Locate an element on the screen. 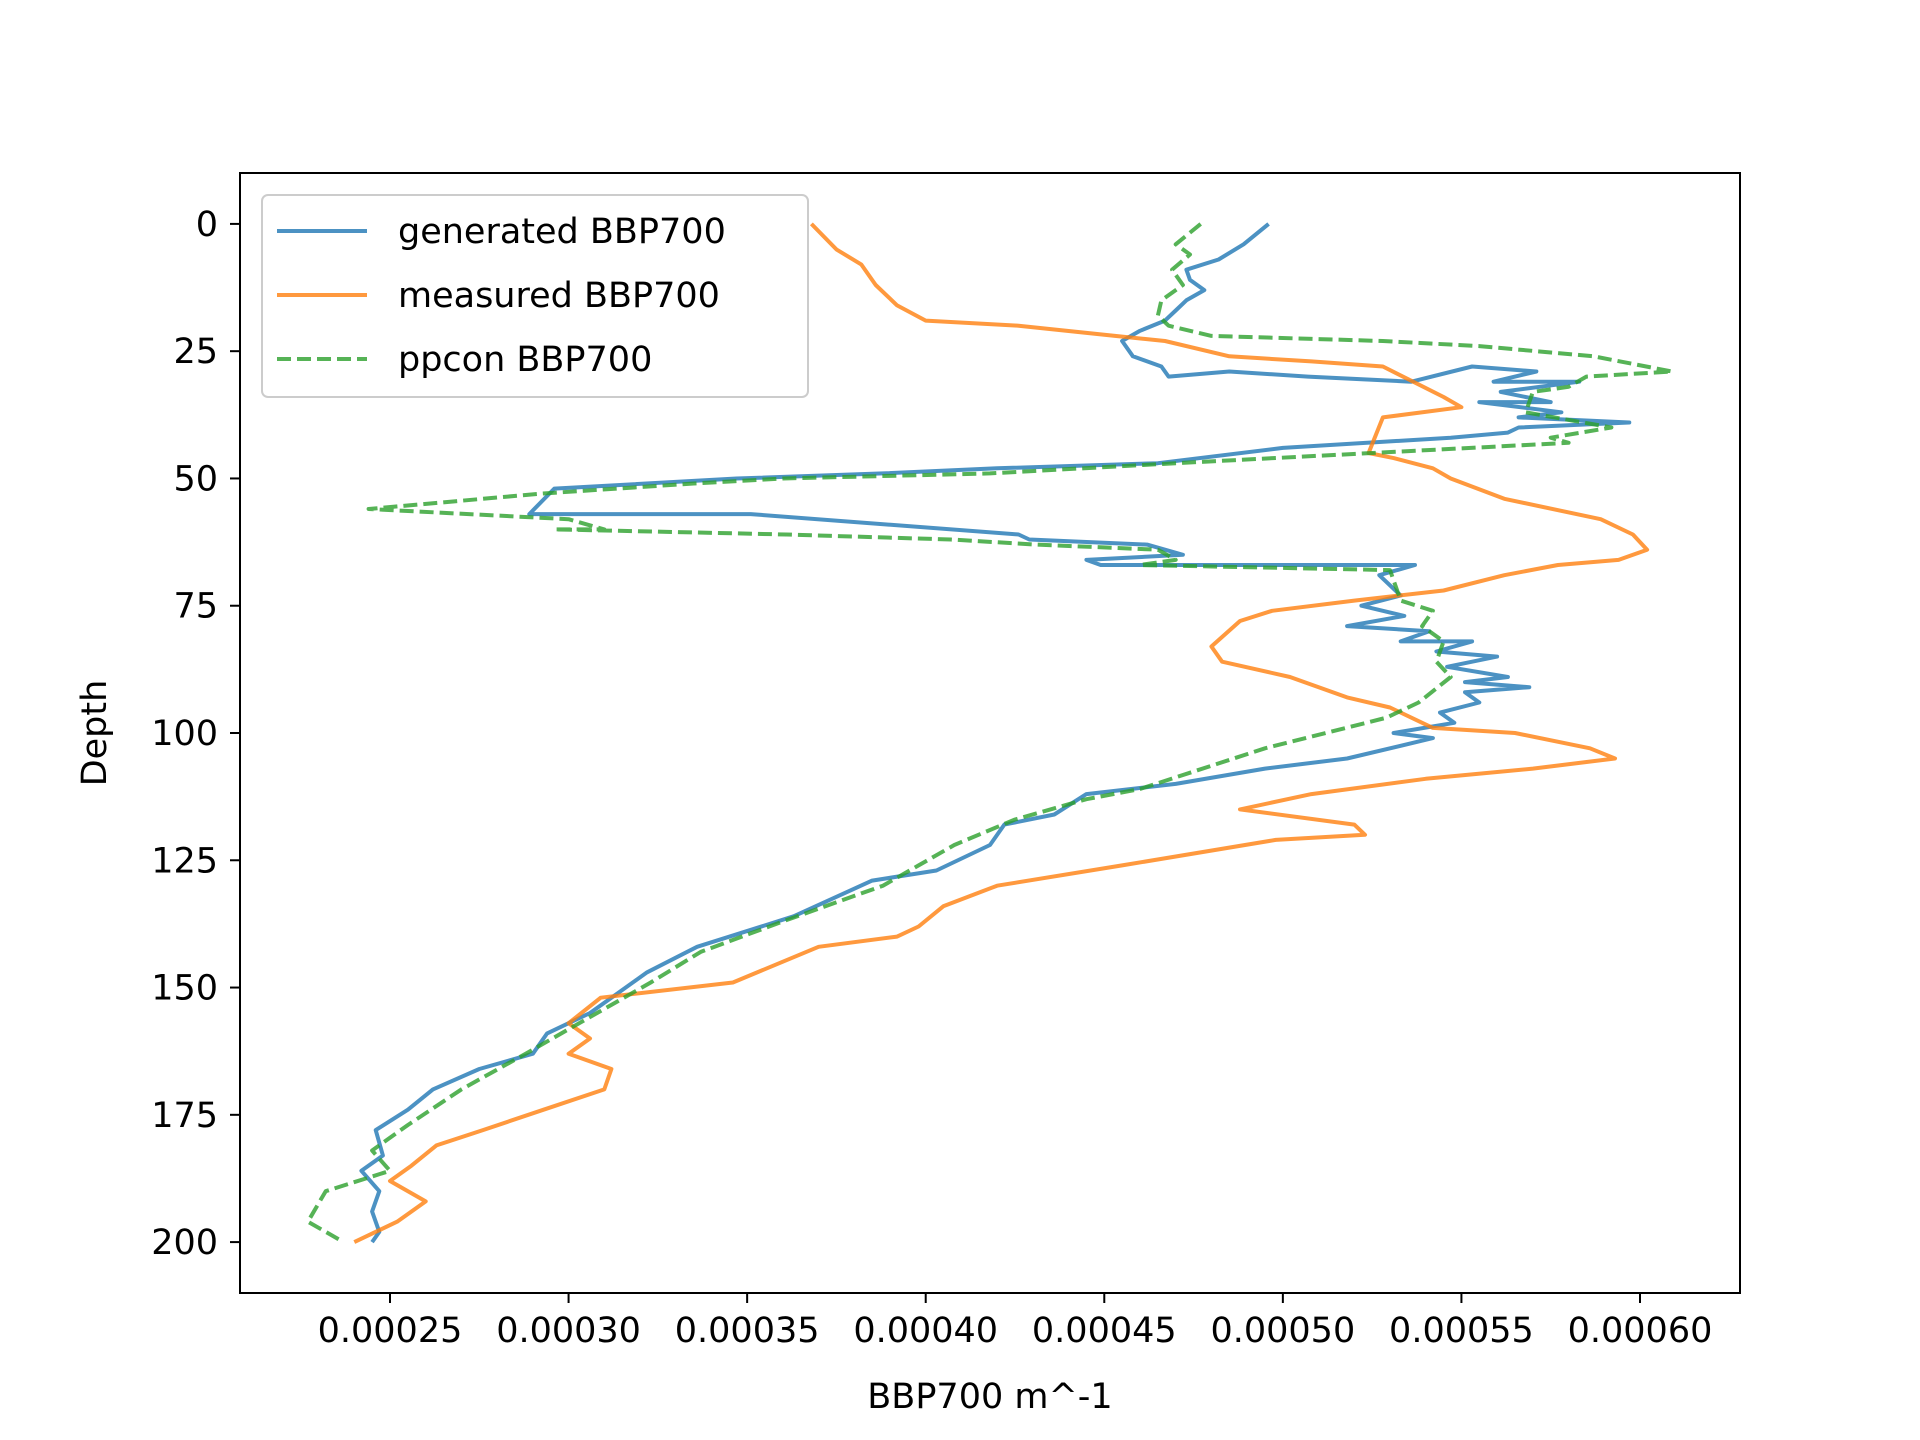  y-axis-label: Depth is located at coordinates (95, 733).